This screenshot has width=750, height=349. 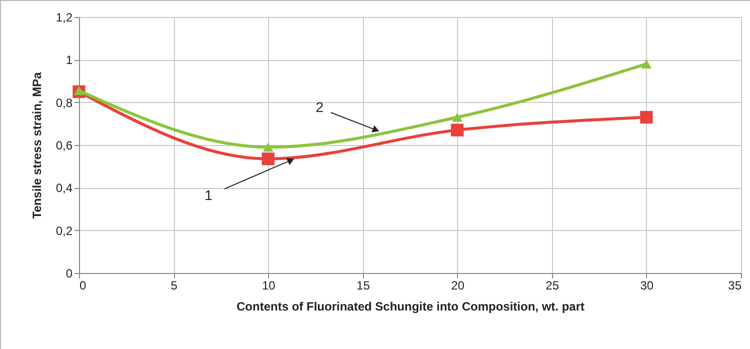 What do you see at coordinates (174, 285) in the screenshot?
I see `x-tick-label: 5` at bounding box center [174, 285].